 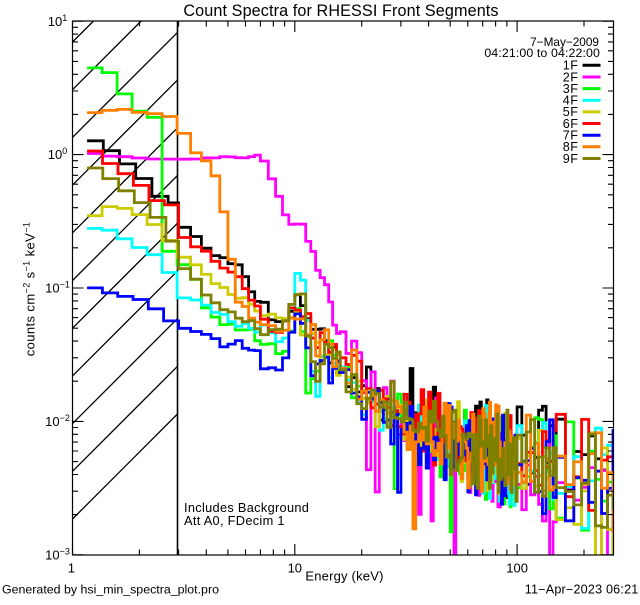 What do you see at coordinates (542, 53) in the screenshot?
I see `svg-text: 04:21:00 to 04:22:00` at bounding box center [542, 53].